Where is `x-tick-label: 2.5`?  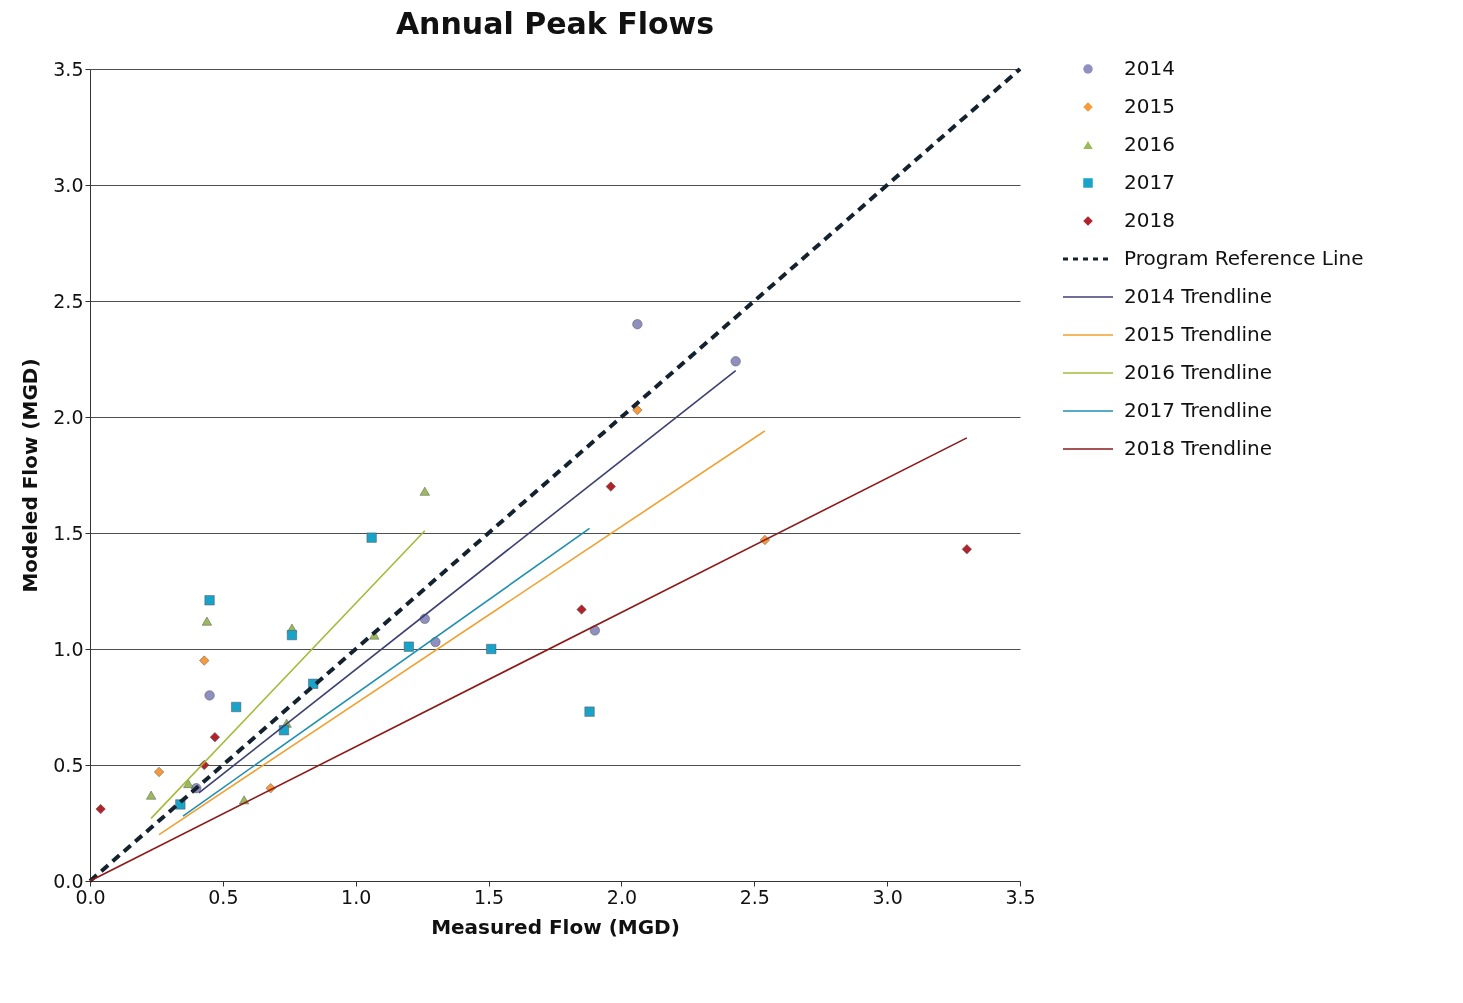
x-tick-label: 2.5 is located at coordinates (754, 896).